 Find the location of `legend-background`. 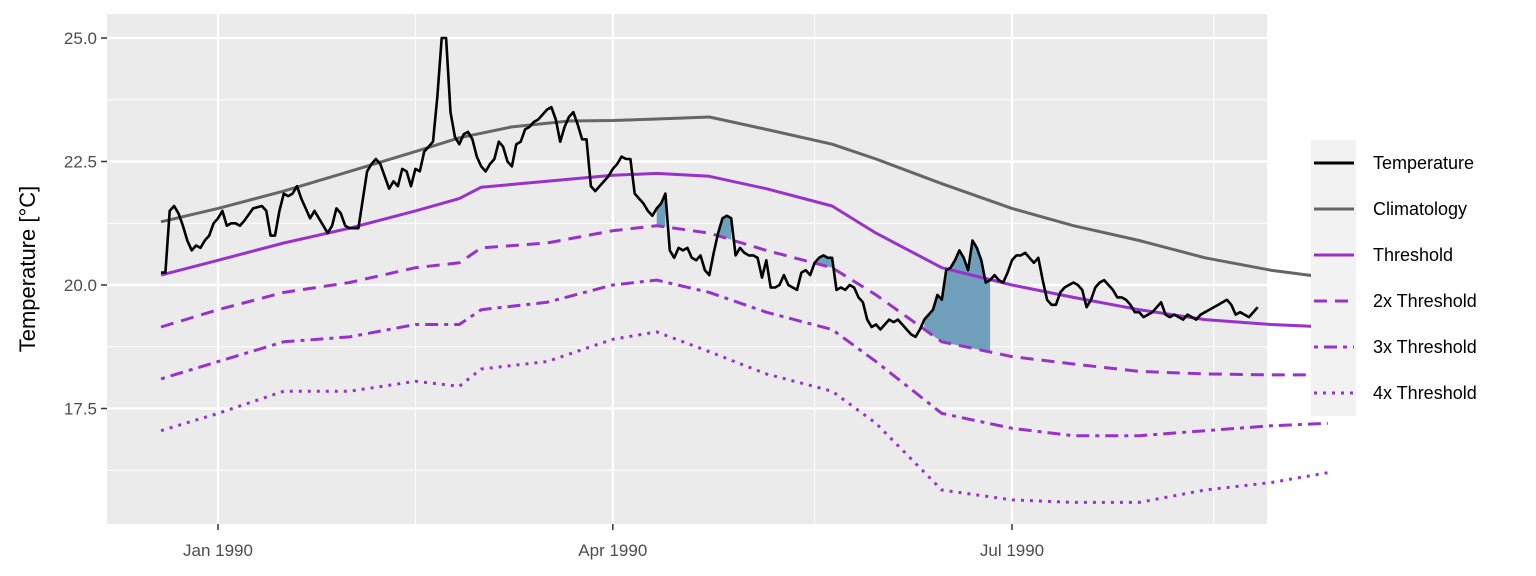

legend-background is located at coordinates (1333, 278).